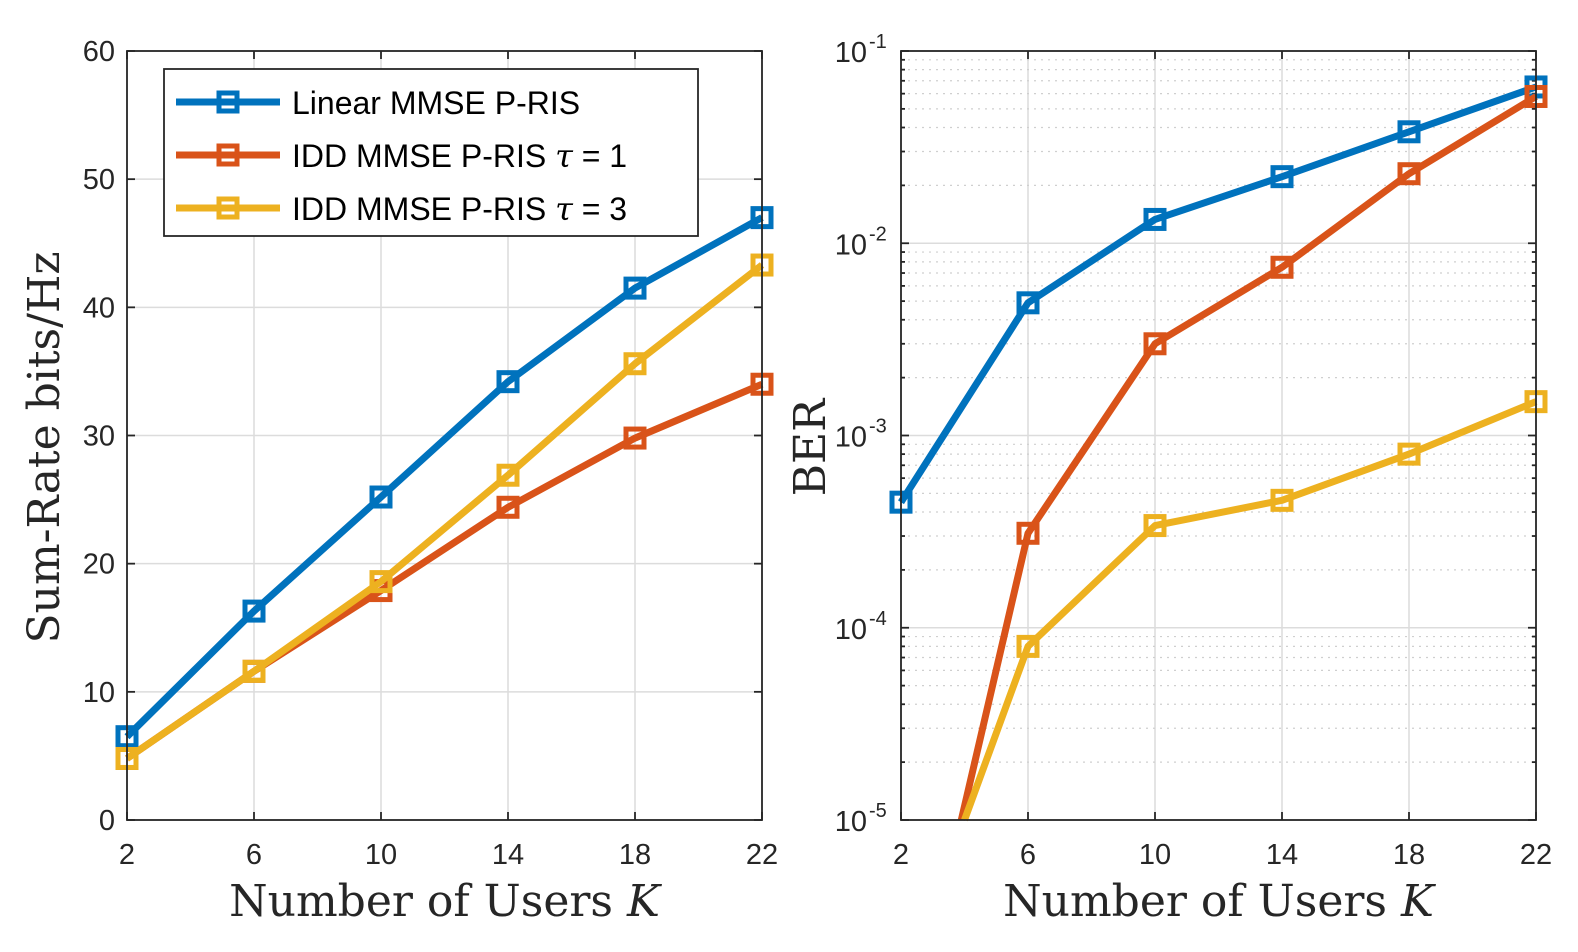 The height and width of the screenshot is (952, 1578). I want to click on y-tick-label: 10 -3, so click(861, 435).